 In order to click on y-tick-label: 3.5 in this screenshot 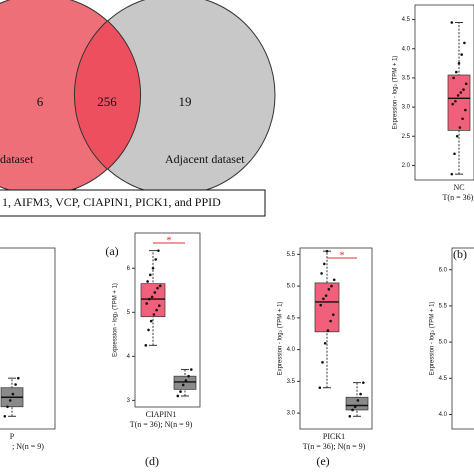, I will do `click(406, 78)`.